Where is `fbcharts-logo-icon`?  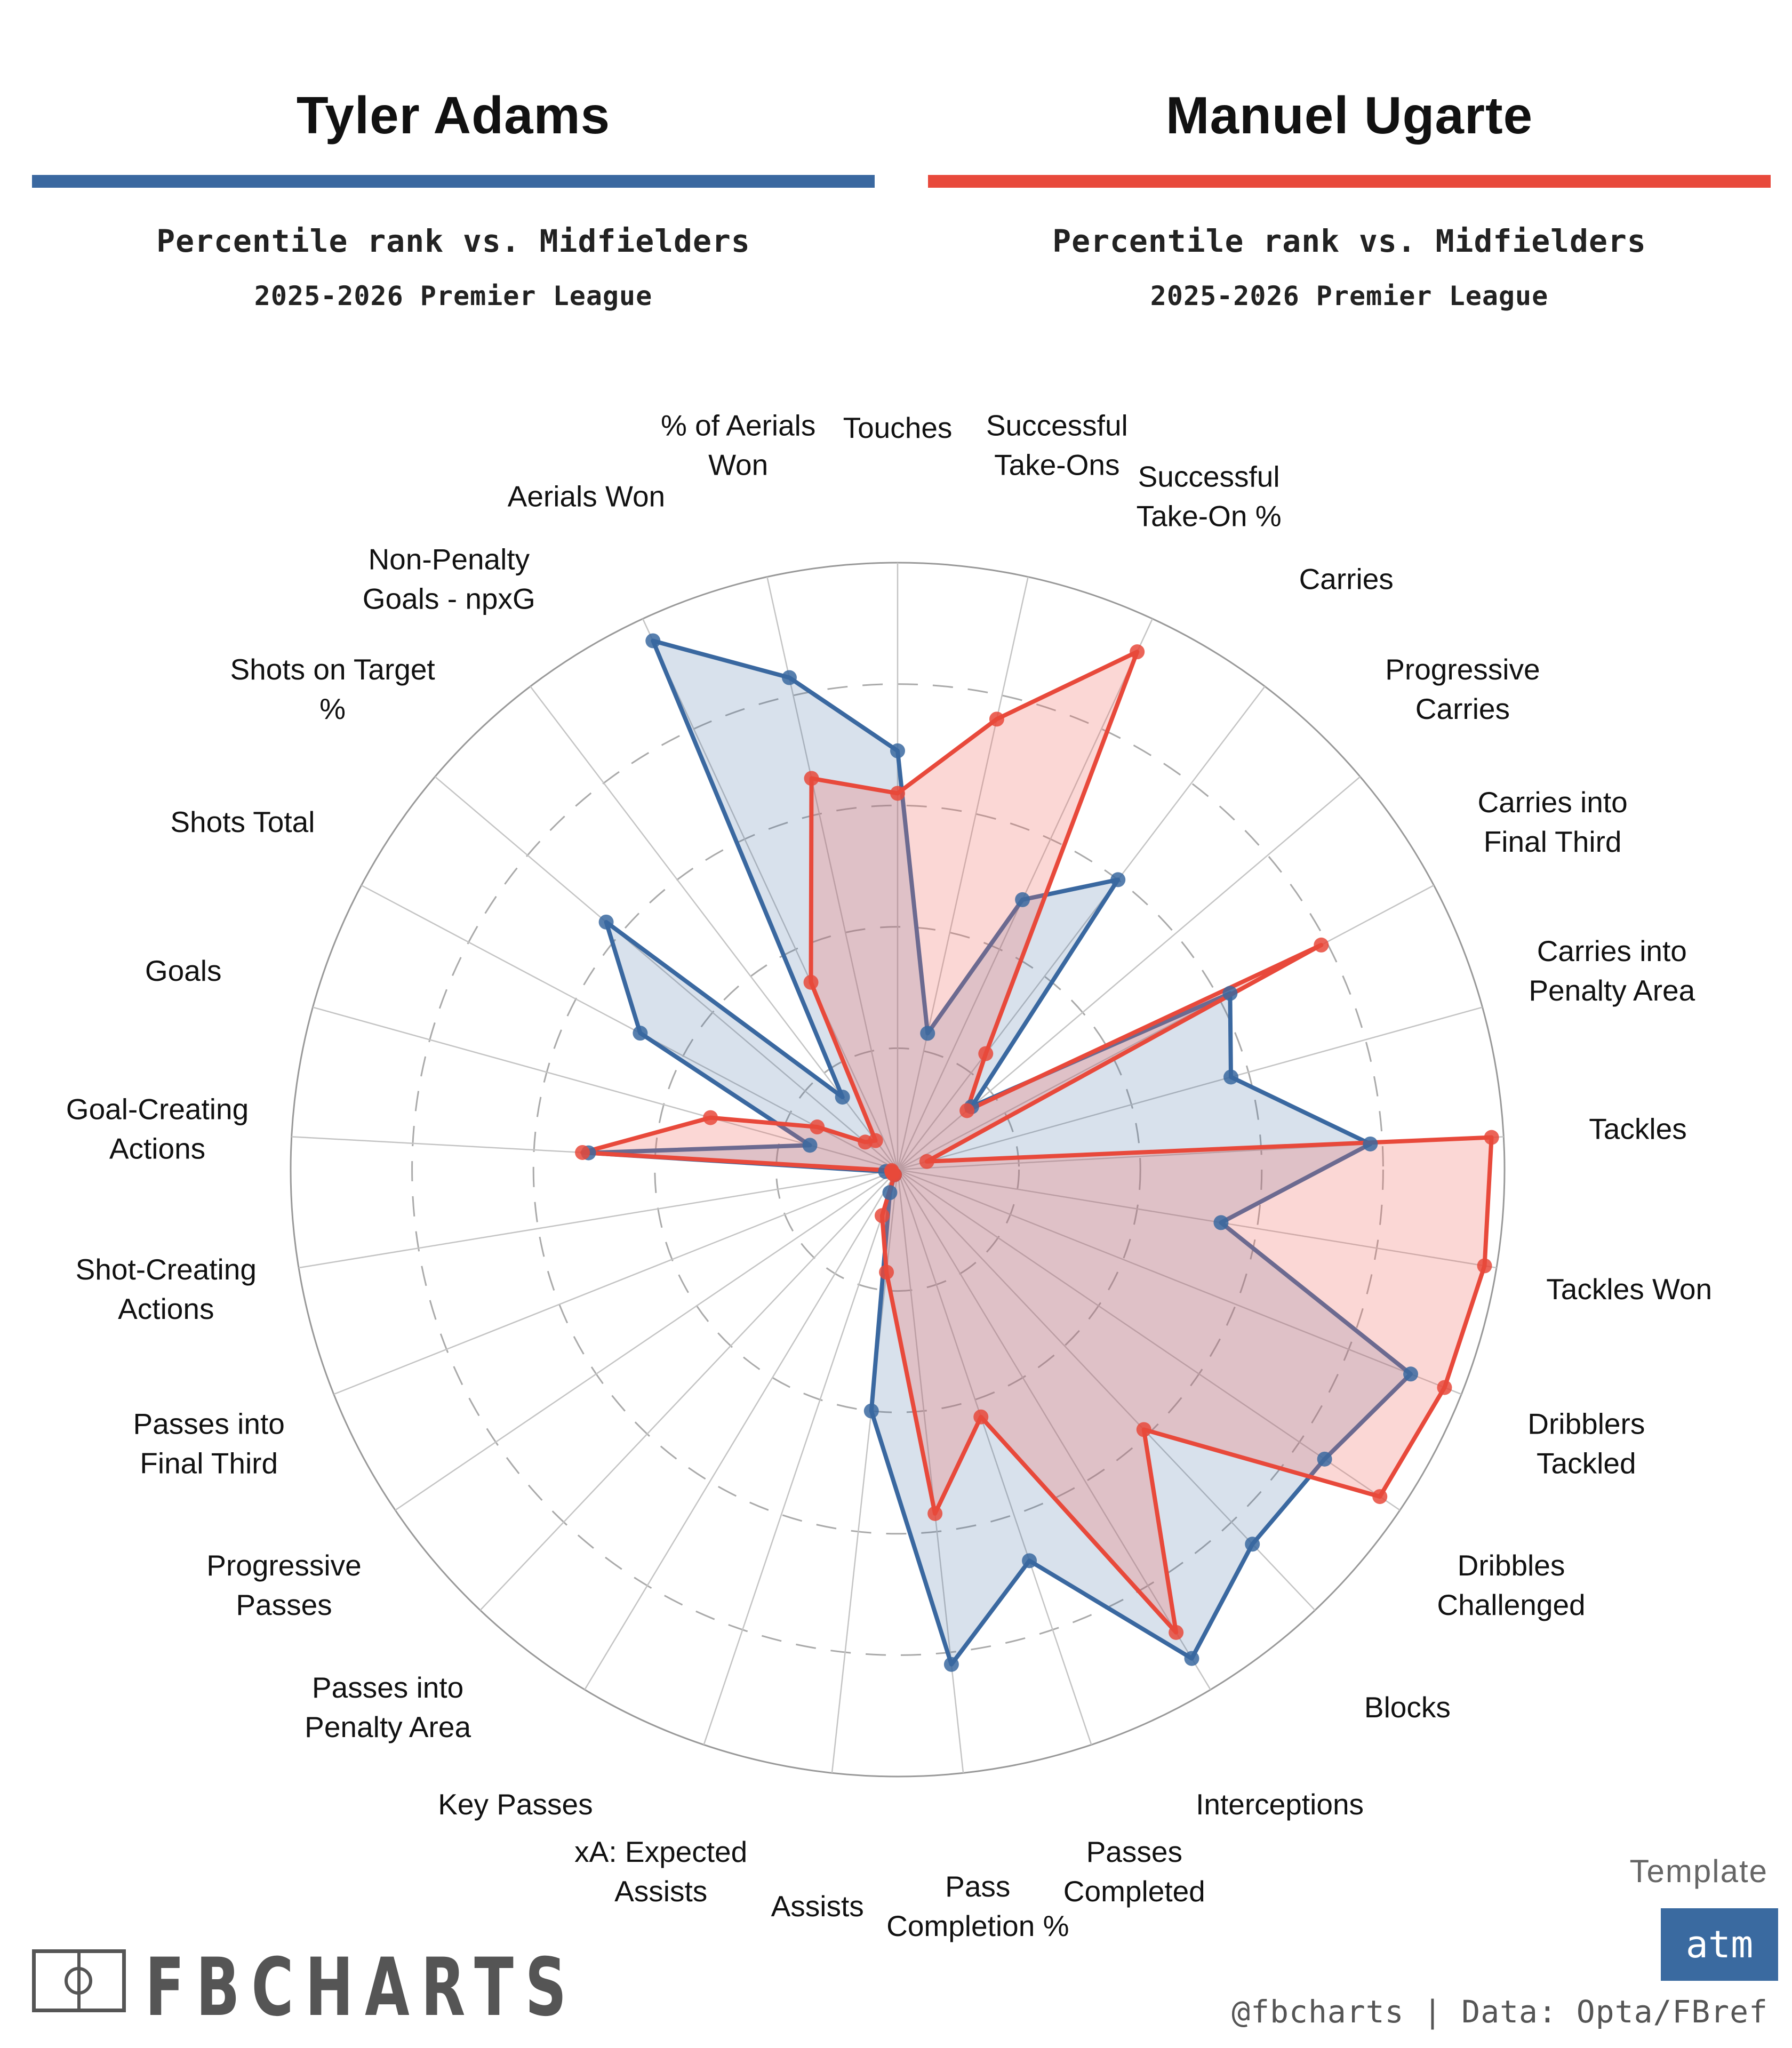 fbcharts-logo-icon is located at coordinates (79, 1980).